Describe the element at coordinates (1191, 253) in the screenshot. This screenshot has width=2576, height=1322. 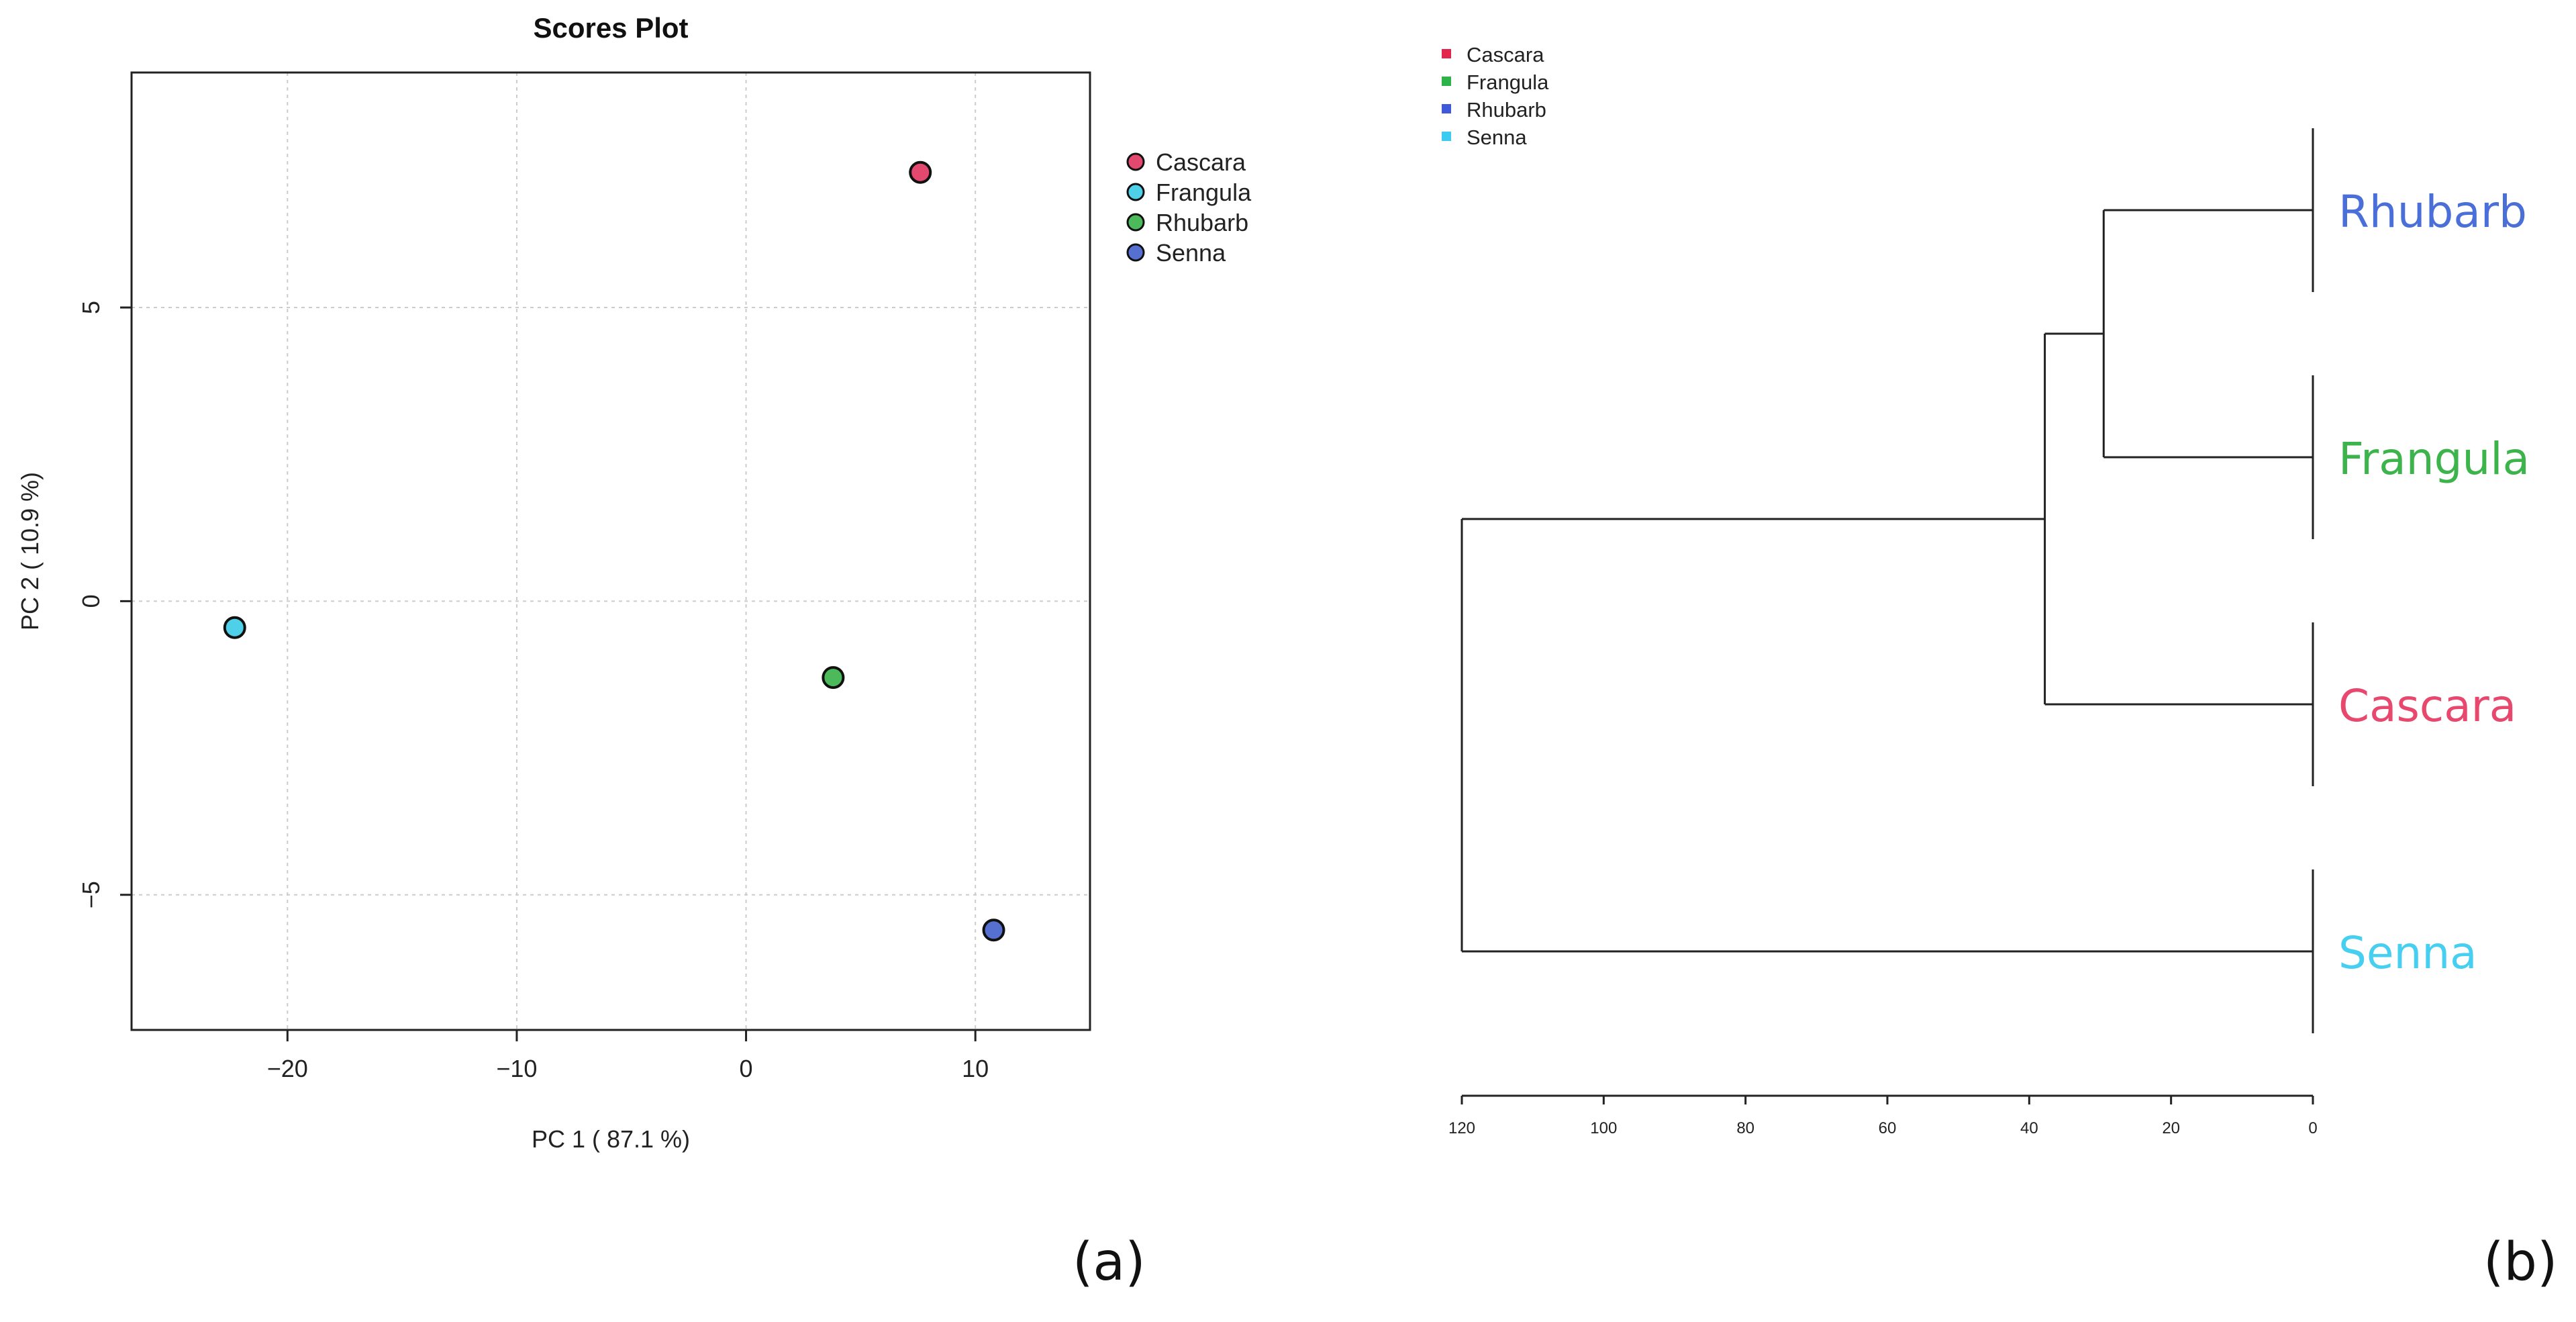
I see `legend-label: Senna` at that location.